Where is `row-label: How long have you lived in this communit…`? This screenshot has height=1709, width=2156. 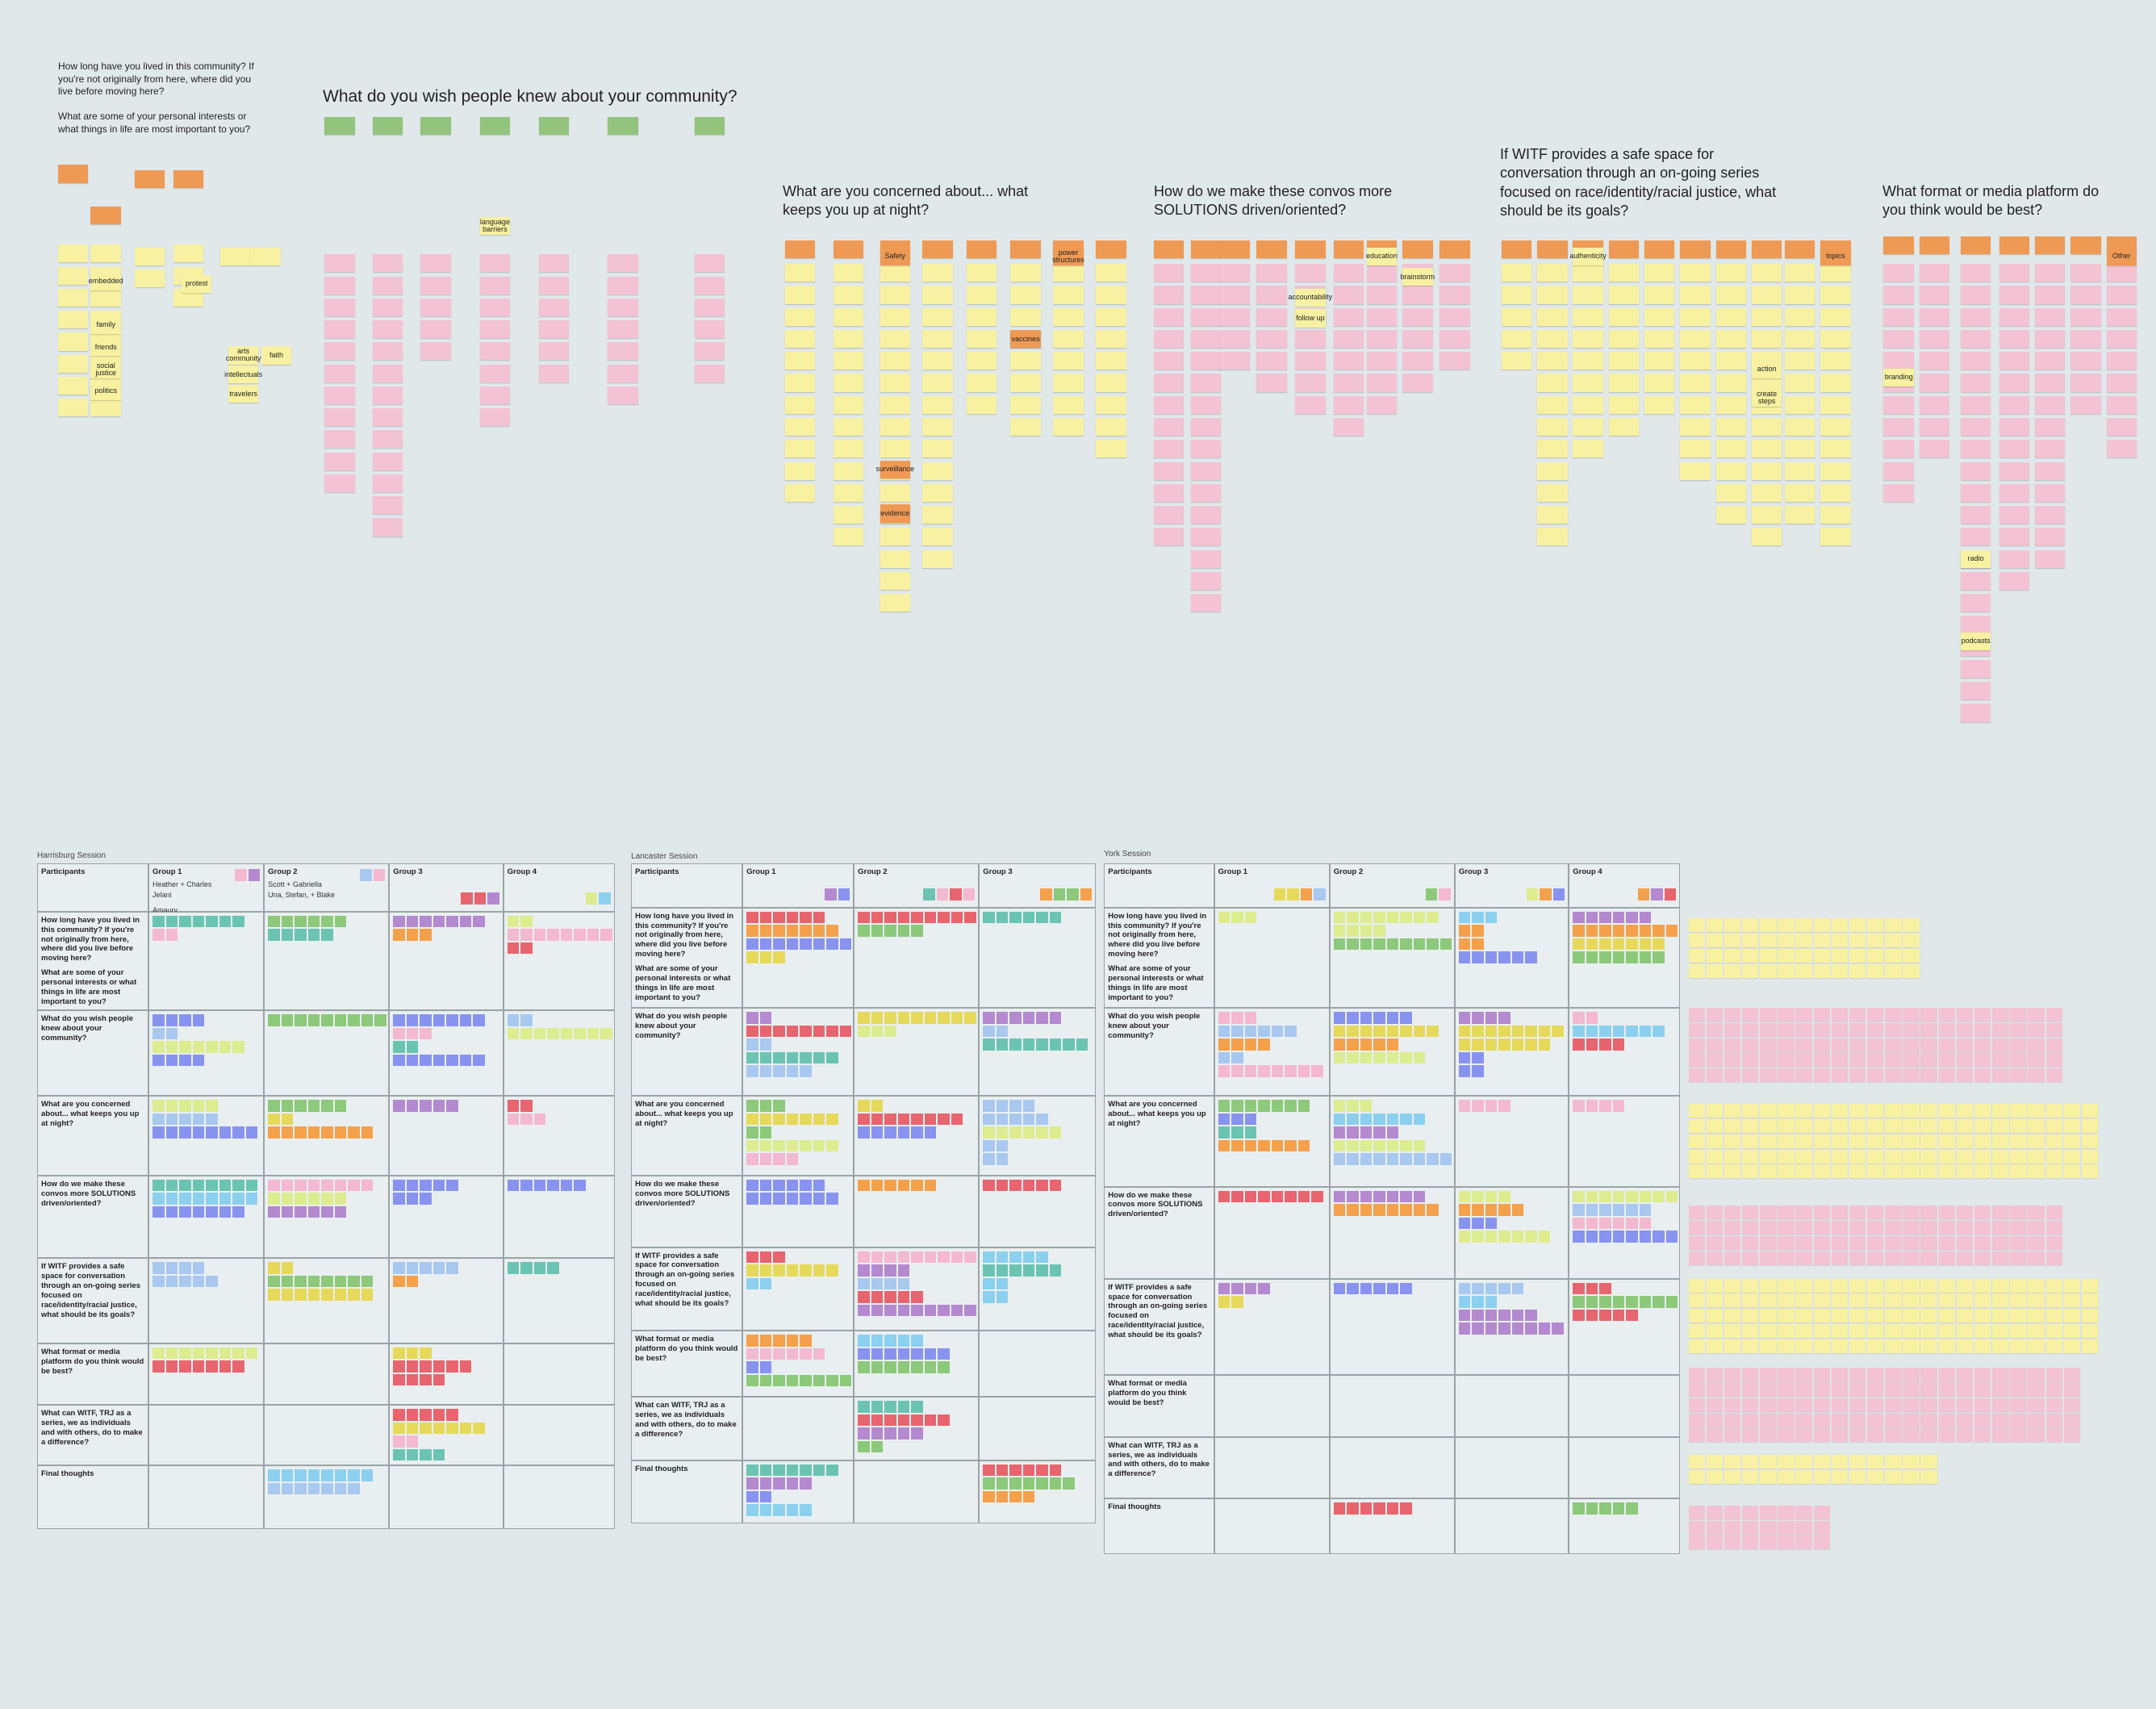 row-label: How long have you lived in this communit… is located at coordinates (684, 935).